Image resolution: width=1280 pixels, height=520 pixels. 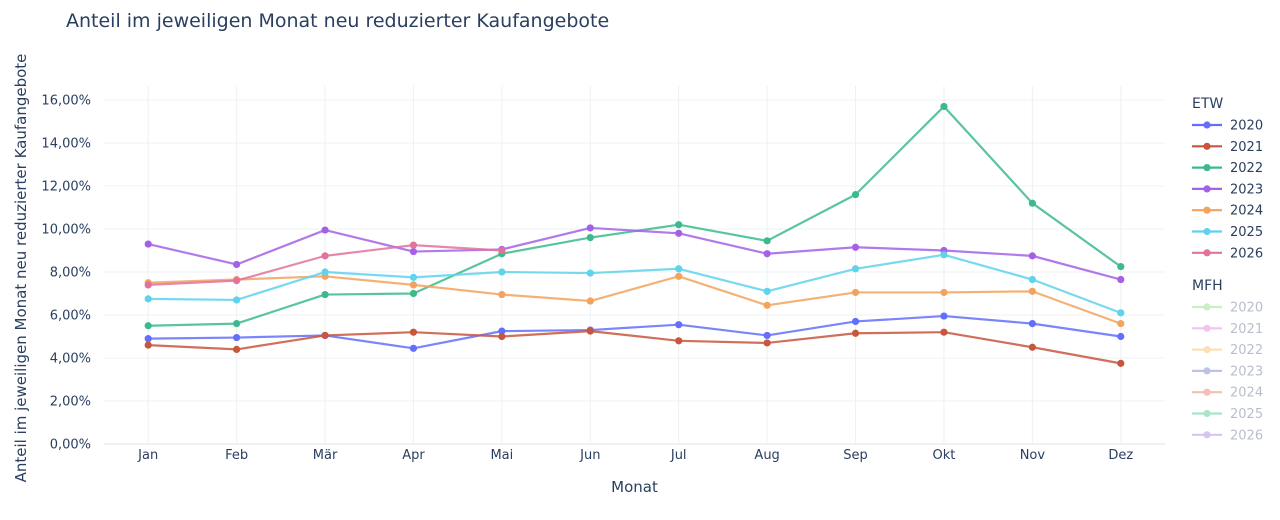 I want to click on legend-item-etw-2023: 2023, so click(x=1227, y=189).